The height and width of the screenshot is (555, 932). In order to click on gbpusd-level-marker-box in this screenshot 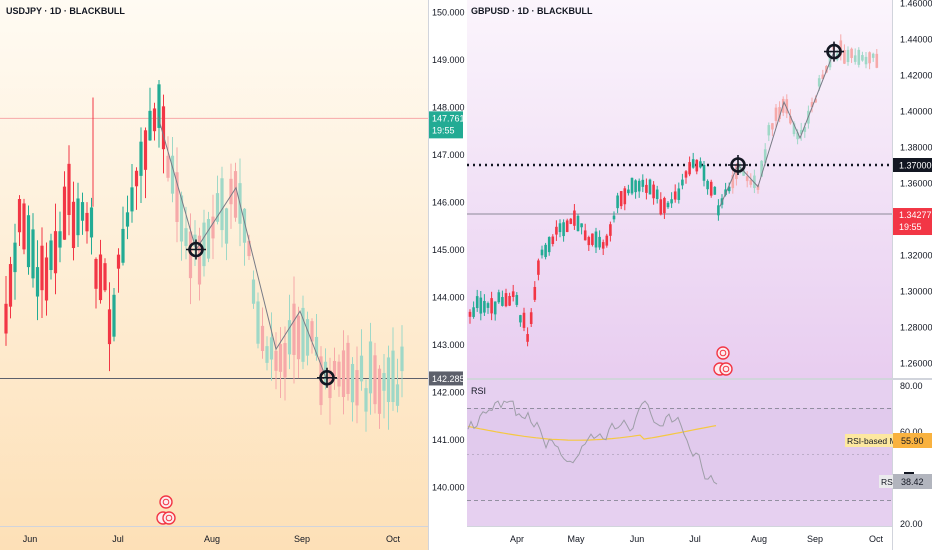, I will do `click(912, 165)`.